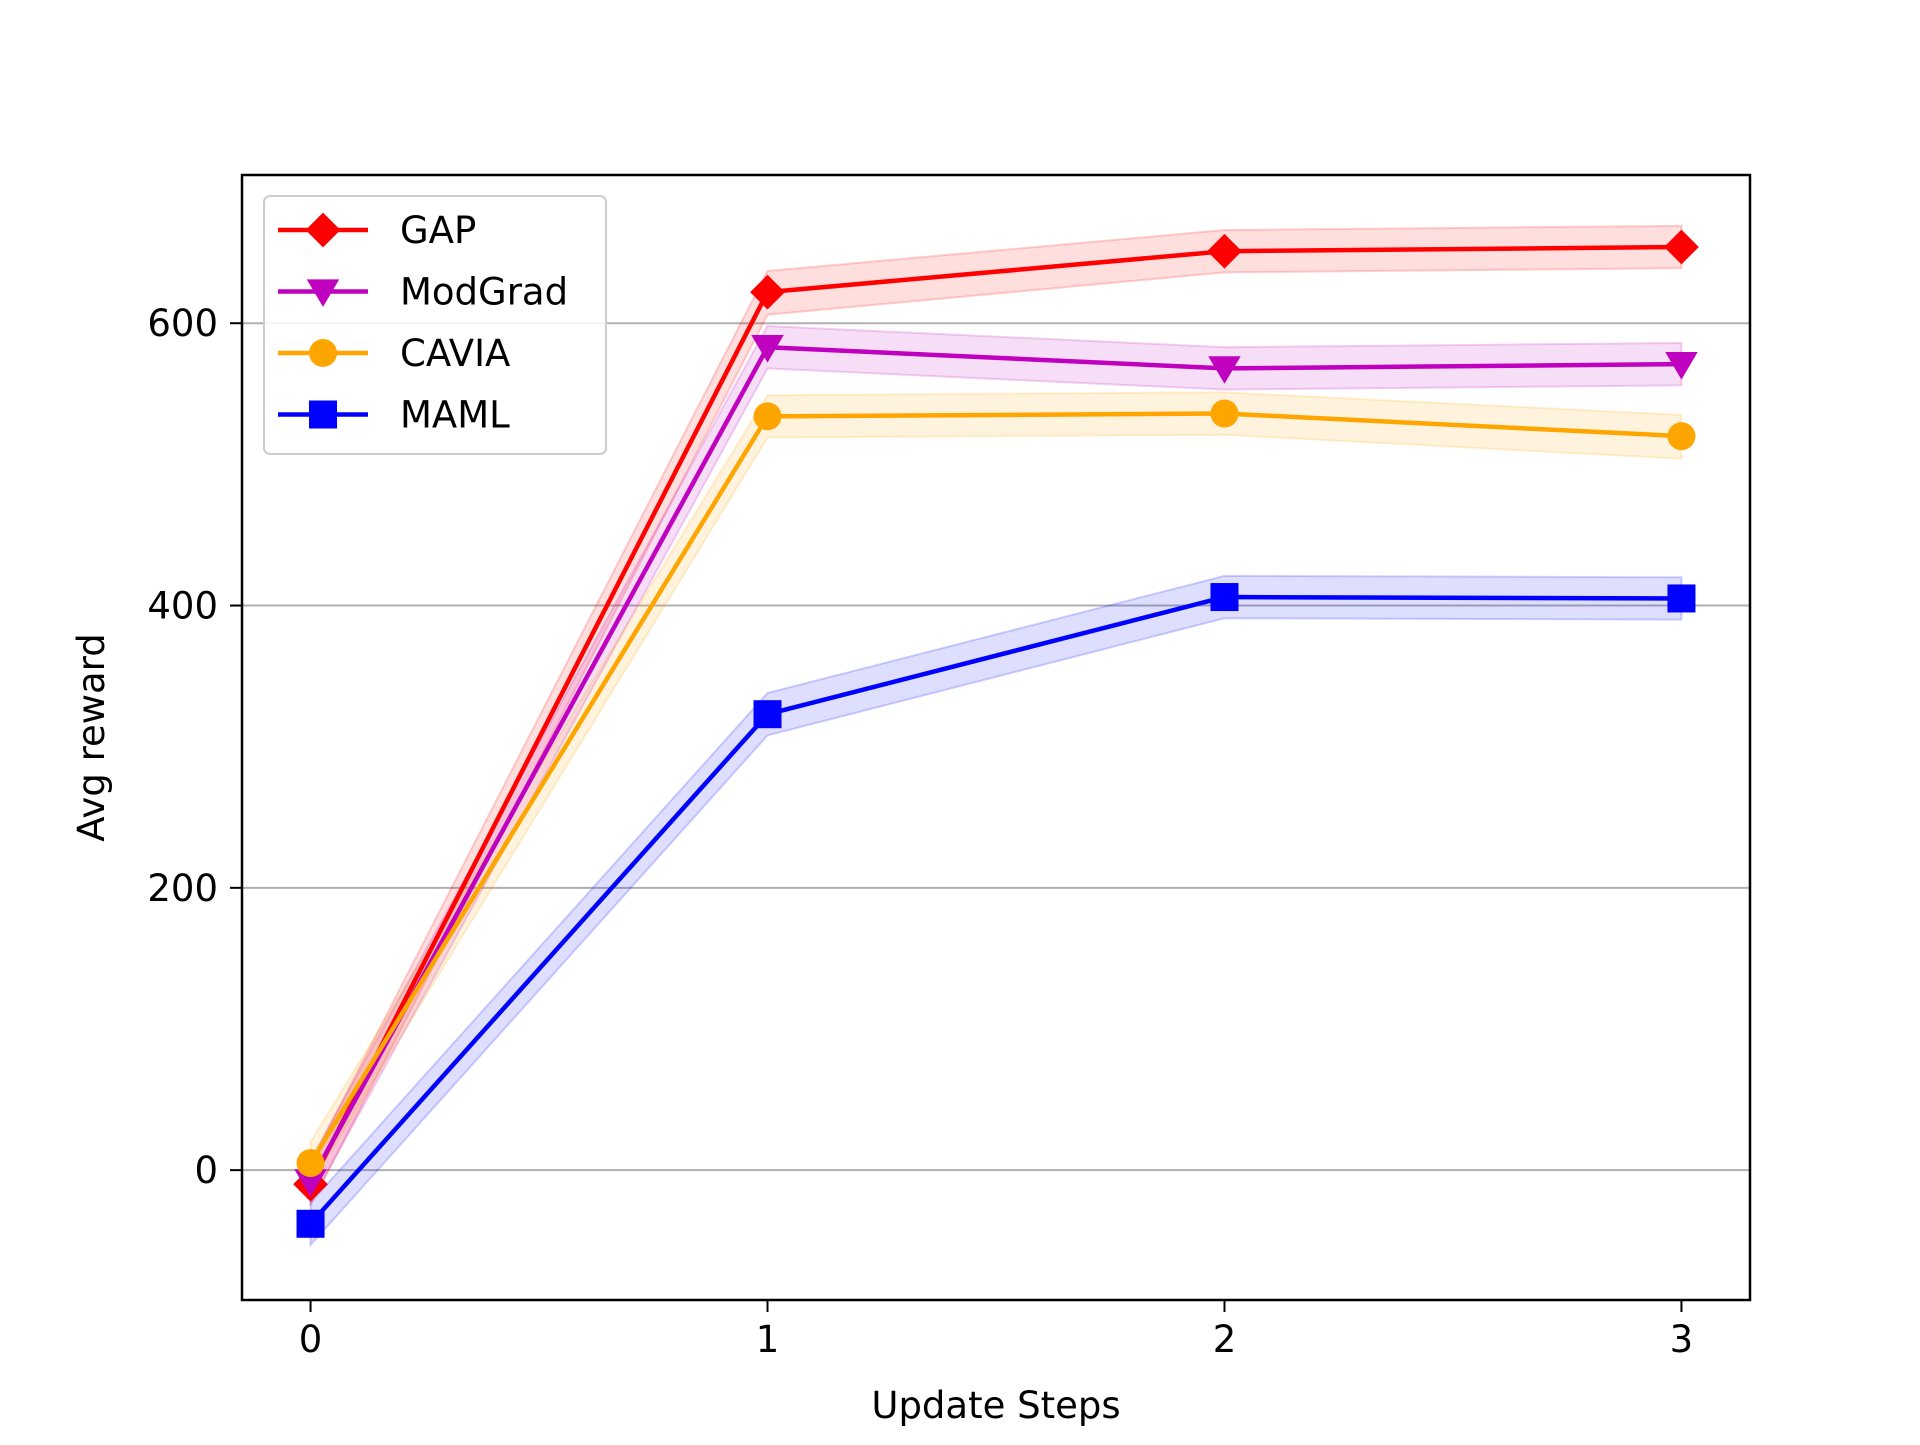  What do you see at coordinates (438, 230) in the screenshot?
I see `legend-label-gap: GAP` at bounding box center [438, 230].